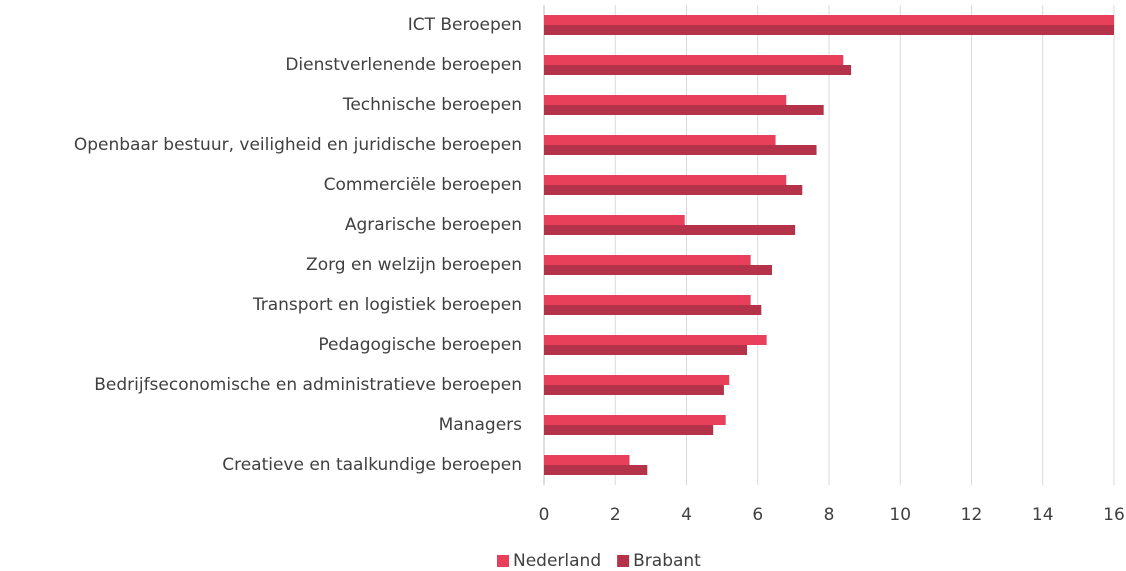 Image resolution: width=1126 pixels, height=571 pixels. I want to click on y-tick-label: Commerciële beroepen, so click(423, 185).